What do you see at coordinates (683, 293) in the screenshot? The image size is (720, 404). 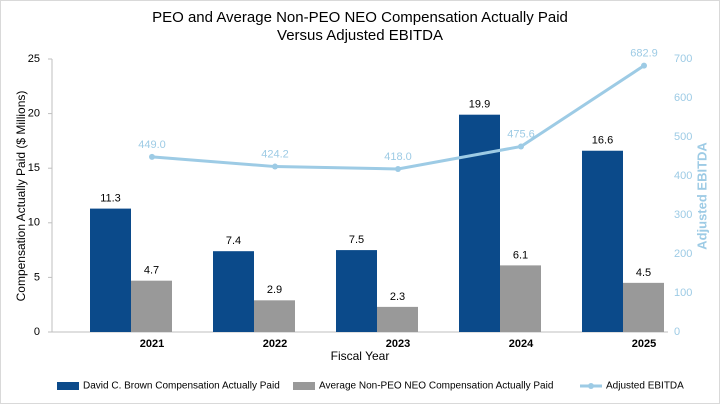 I see `y2-tick-label: 100` at bounding box center [683, 293].